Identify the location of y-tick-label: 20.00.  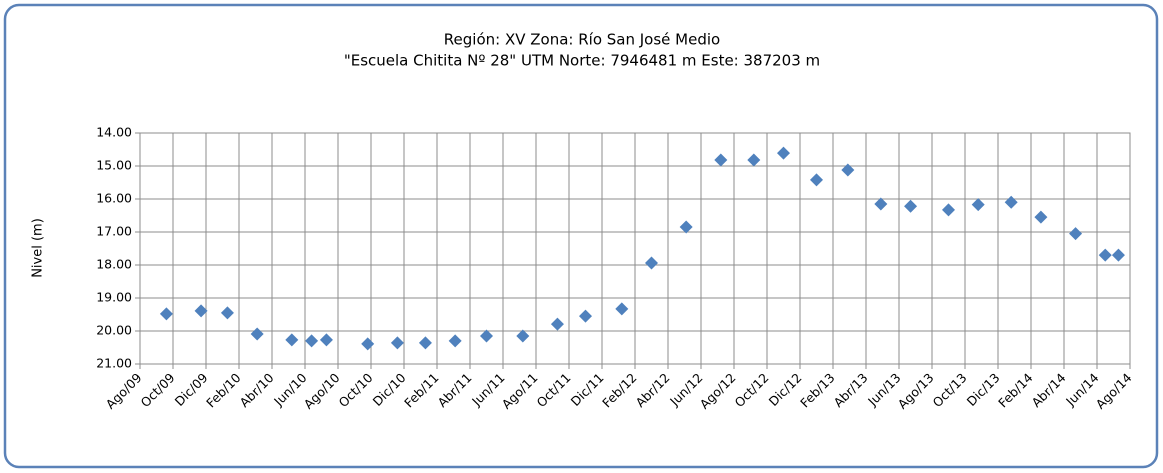
(114, 330).